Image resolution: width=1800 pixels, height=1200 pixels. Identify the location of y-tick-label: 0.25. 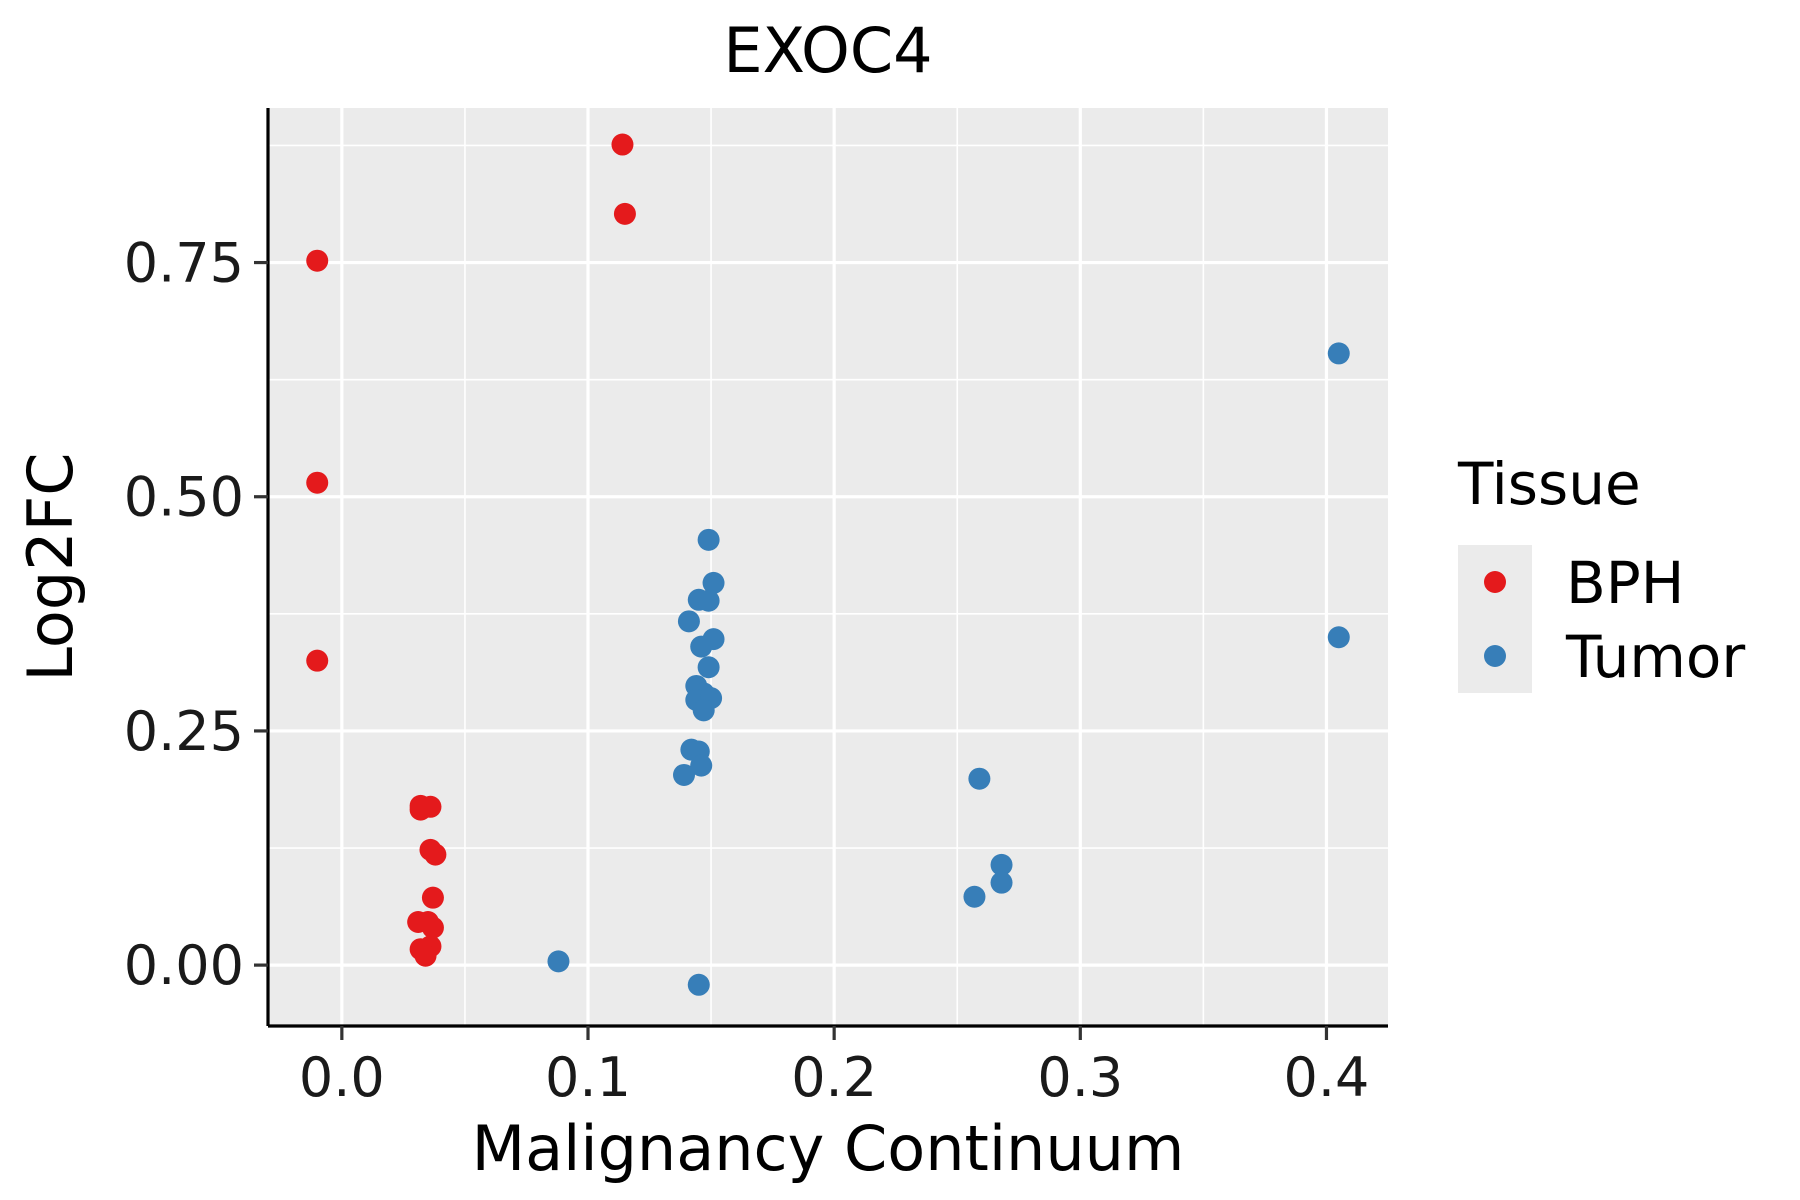
(184, 731).